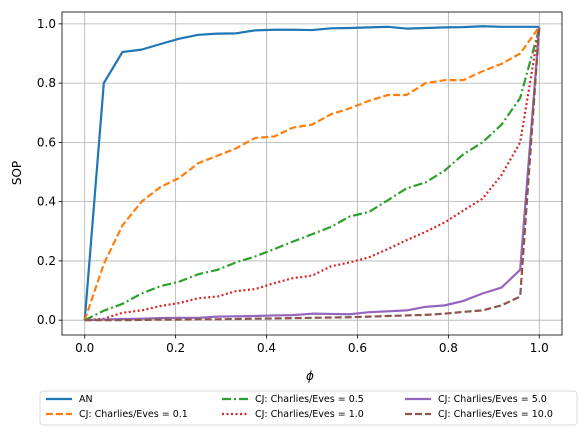 This screenshot has width=587, height=432. I want to click on legend-label-0: AN, so click(86, 399).